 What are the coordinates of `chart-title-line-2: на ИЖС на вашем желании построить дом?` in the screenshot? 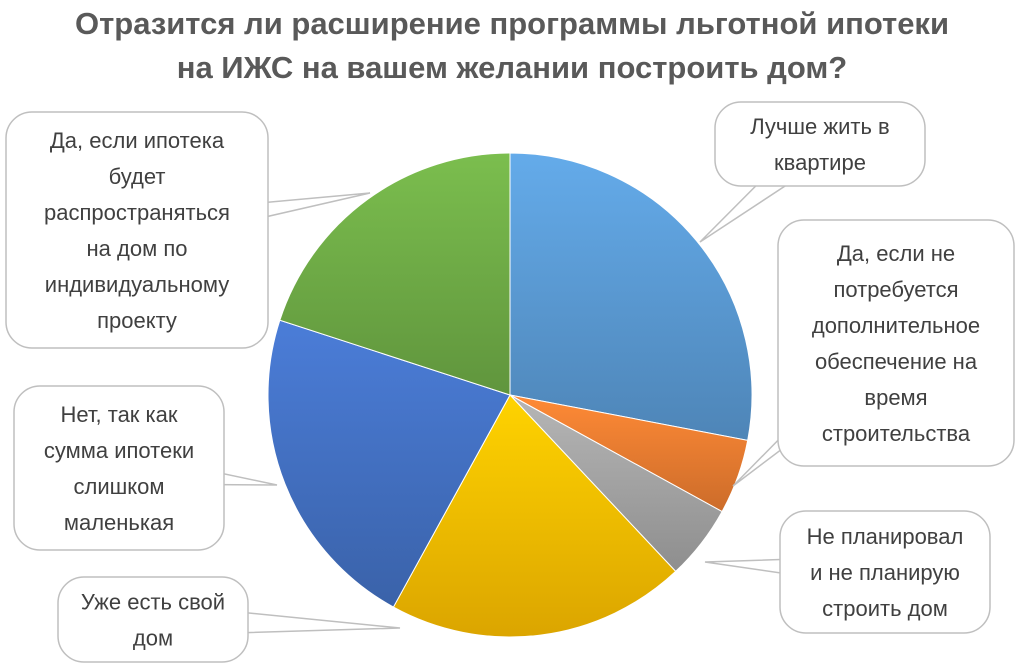 It's located at (512, 67).